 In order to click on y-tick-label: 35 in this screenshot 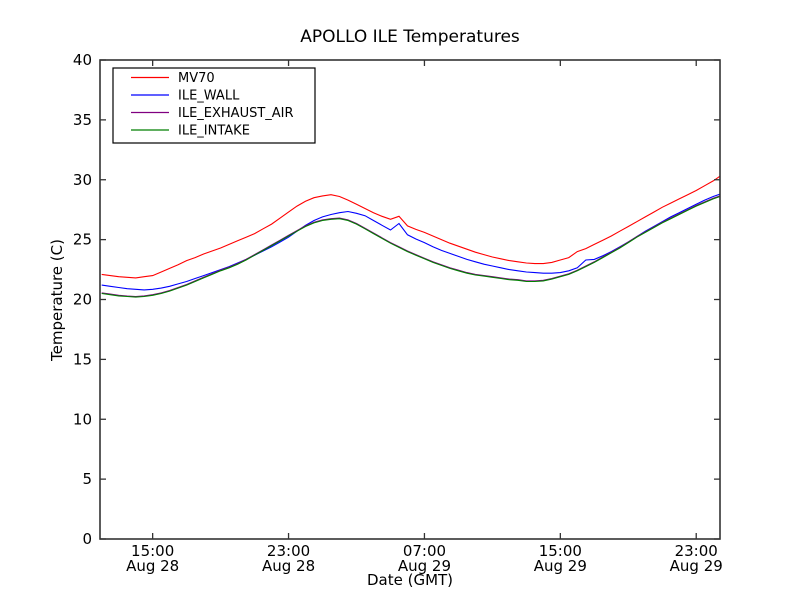, I will do `click(82, 120)`.